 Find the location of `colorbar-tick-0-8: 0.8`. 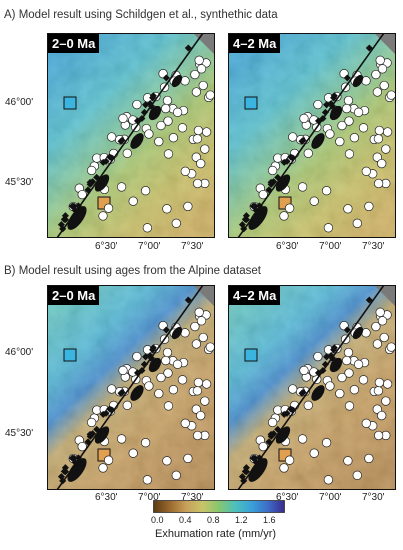

colorbar-tick-0-8: 0.8 is located at coordinates (213, 520).